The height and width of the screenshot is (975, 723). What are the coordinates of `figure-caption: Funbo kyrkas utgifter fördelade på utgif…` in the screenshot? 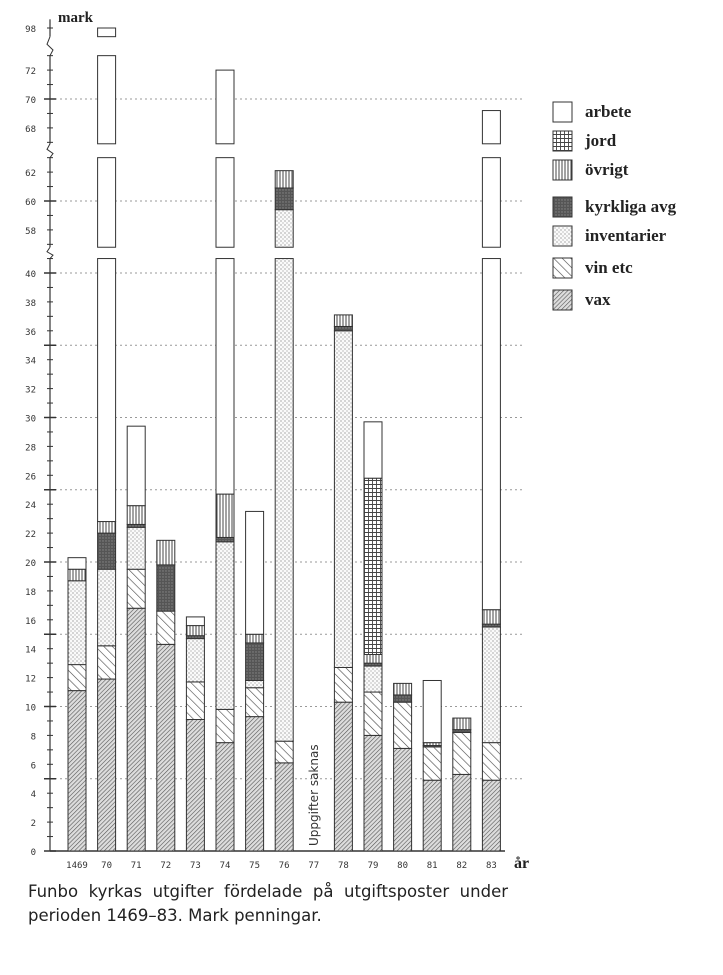 It's located at (268, 903).